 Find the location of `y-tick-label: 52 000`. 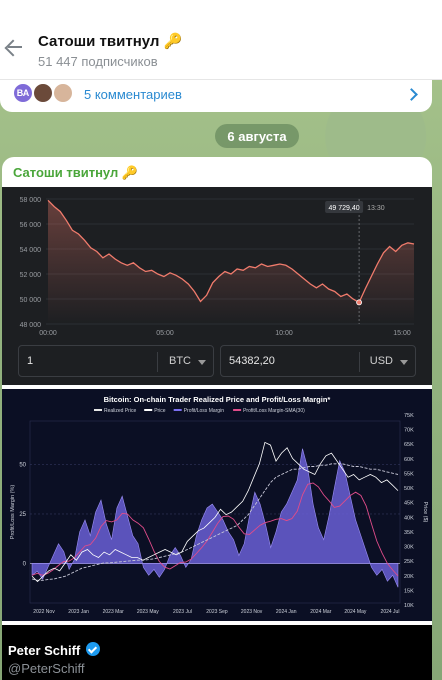

y-tick-label: 52 000 is located at coordinates (31, 275).